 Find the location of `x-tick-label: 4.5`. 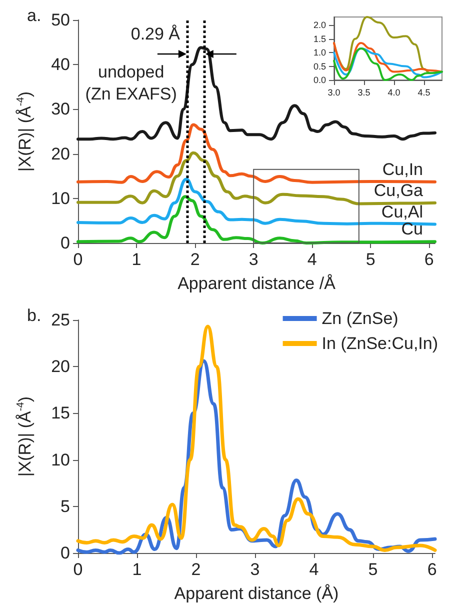

x-tick-label: 4.5 is located at coordinates (424, 93).